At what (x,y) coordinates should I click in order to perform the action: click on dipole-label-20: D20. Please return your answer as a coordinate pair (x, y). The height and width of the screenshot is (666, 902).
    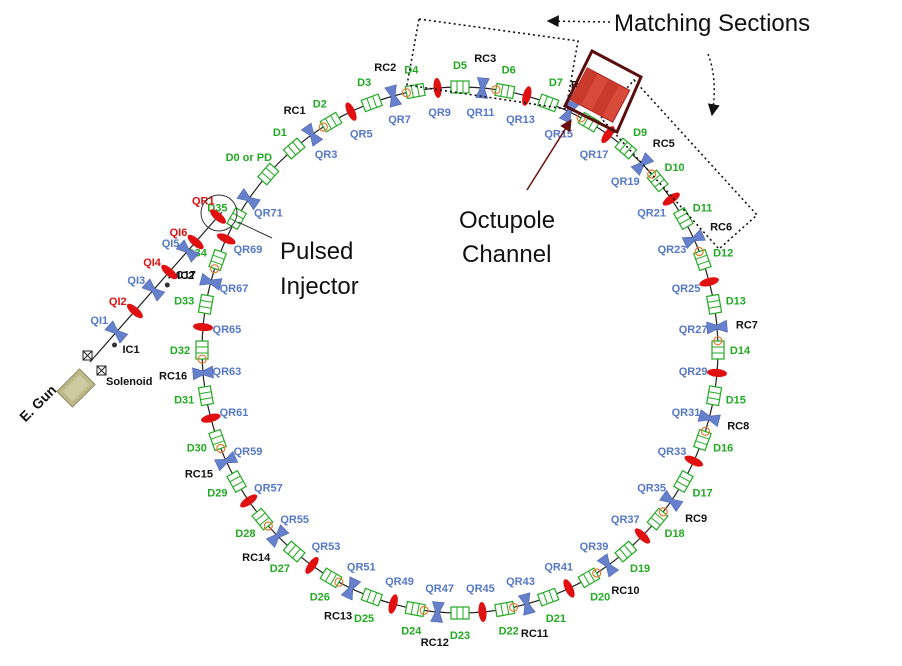
    Looking at the image, I should click on (600, 598).